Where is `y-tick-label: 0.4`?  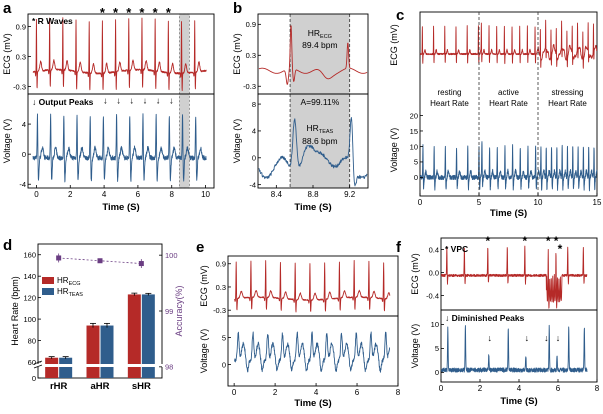
y-tick-label: 0.4 is located at coordinates (434, 249).